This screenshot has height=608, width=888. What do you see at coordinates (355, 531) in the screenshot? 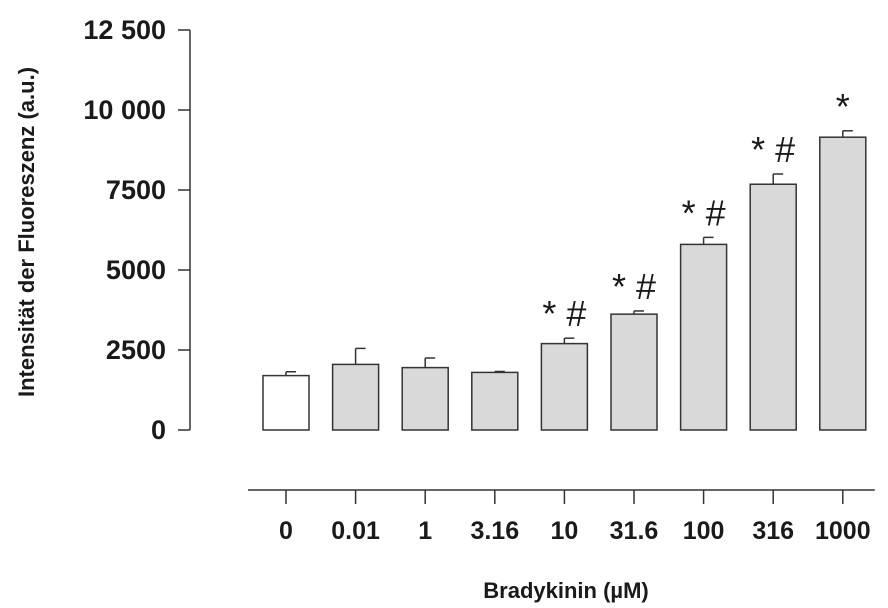
I see `x-tick-label: 0.01` at bounding box center [355, 531].